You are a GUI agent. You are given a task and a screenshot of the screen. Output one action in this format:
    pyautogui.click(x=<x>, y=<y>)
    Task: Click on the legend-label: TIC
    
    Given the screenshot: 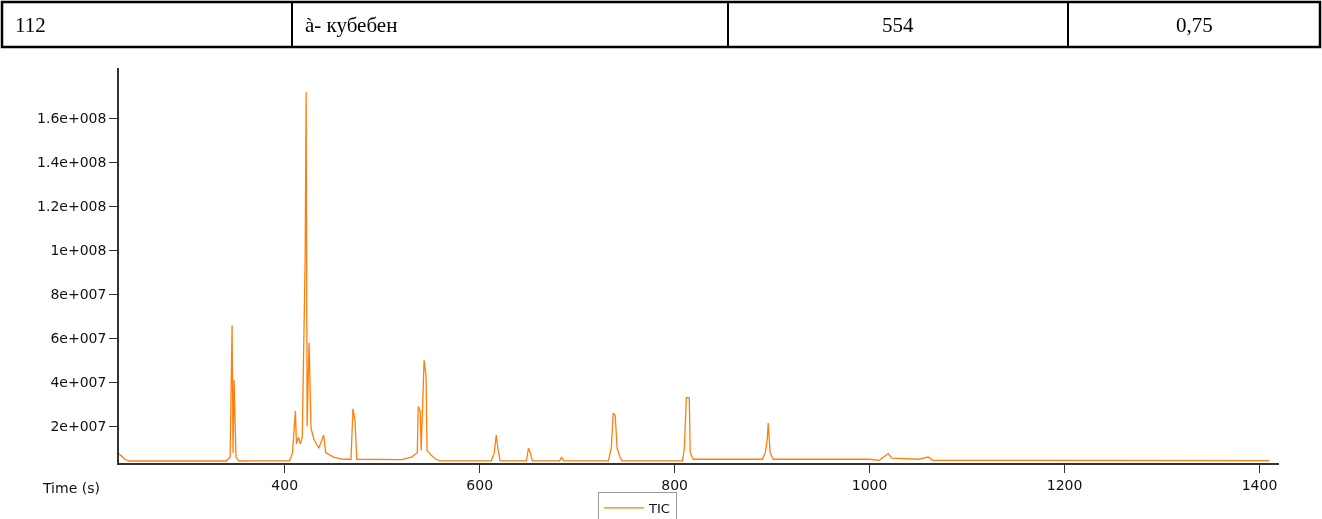 What is the action you would take?
    pyautogui.click(x=659, y=509)
    